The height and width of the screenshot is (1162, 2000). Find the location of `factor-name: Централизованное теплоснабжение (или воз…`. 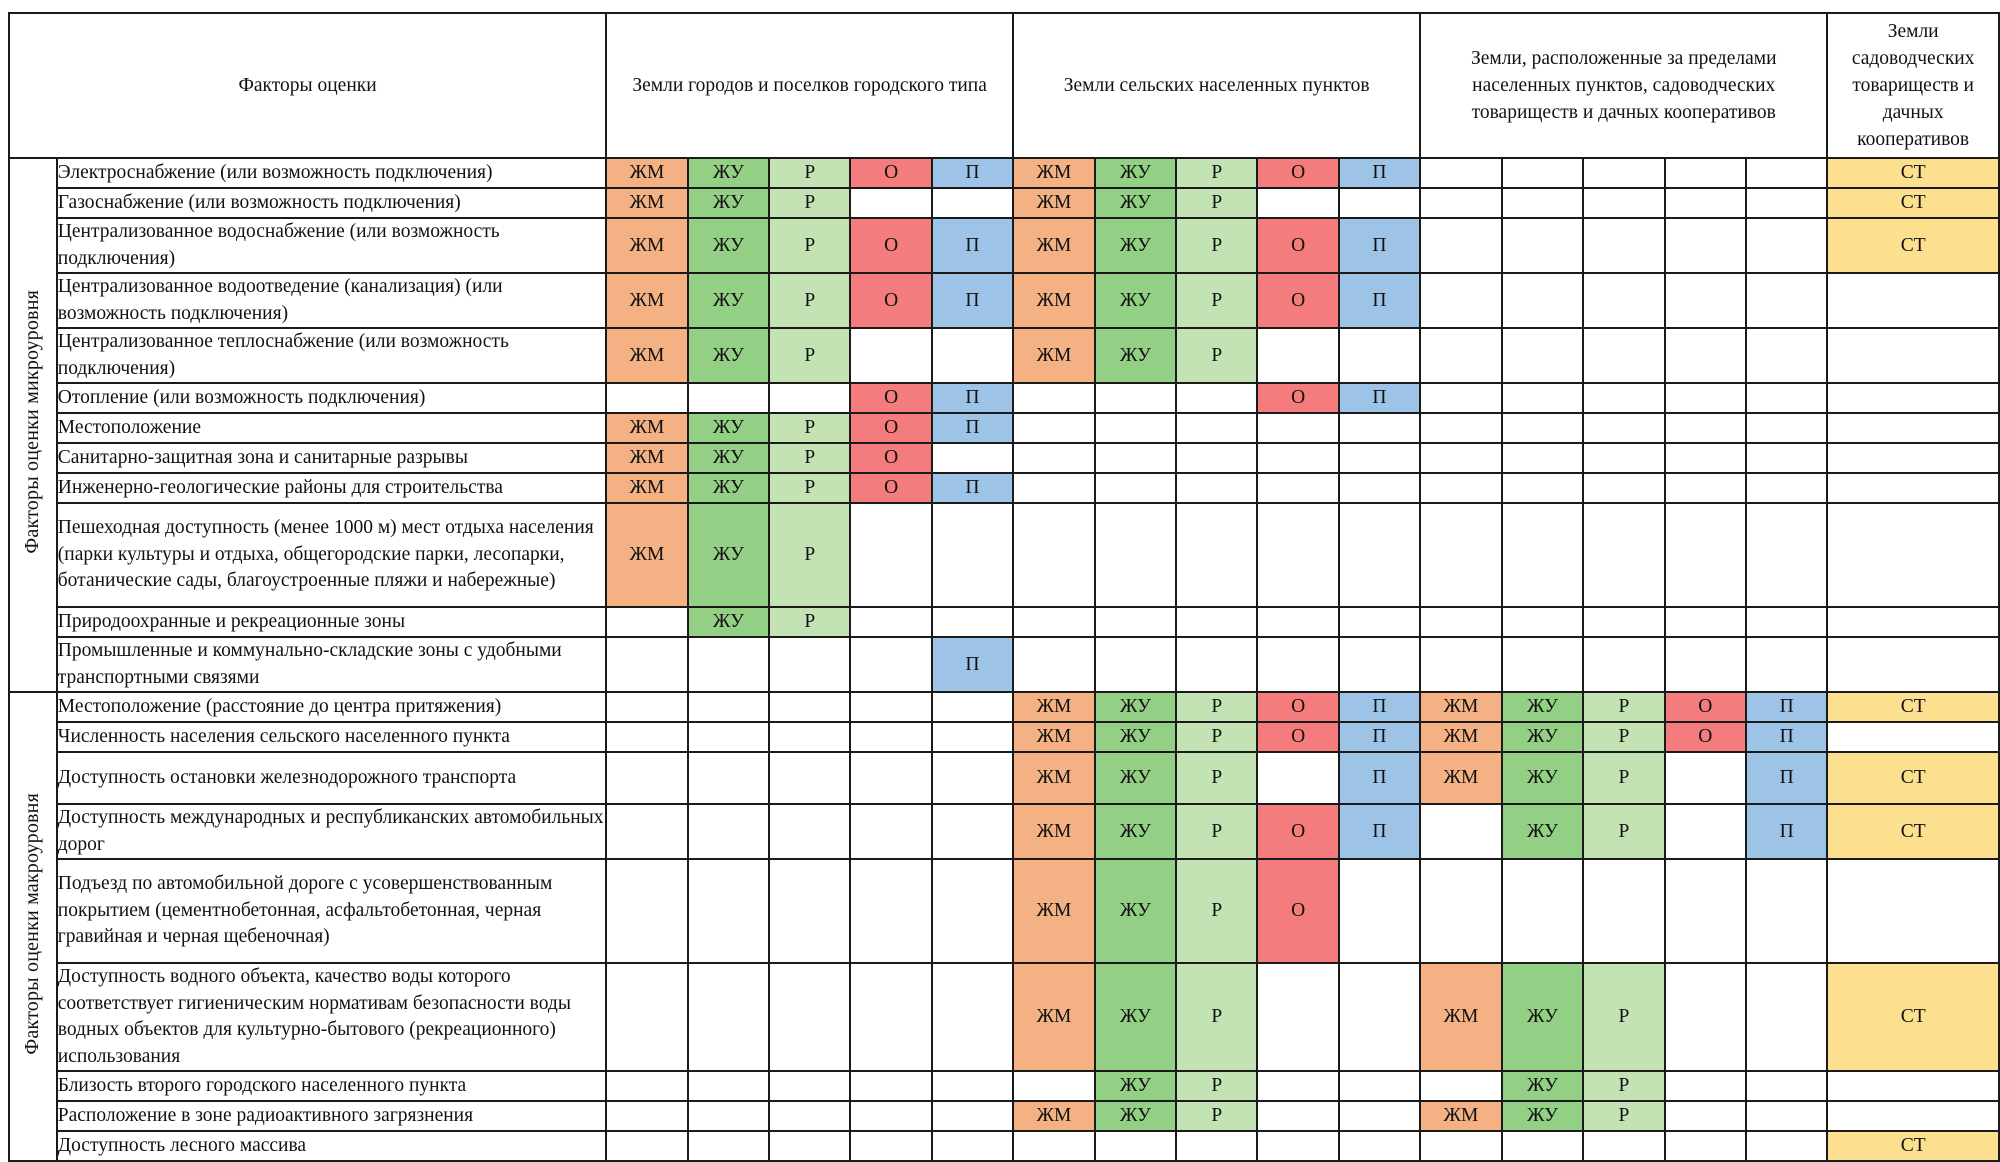

factor-name: Централизованное теплоснабжение (или воз… is located at coordinates (331, 355).